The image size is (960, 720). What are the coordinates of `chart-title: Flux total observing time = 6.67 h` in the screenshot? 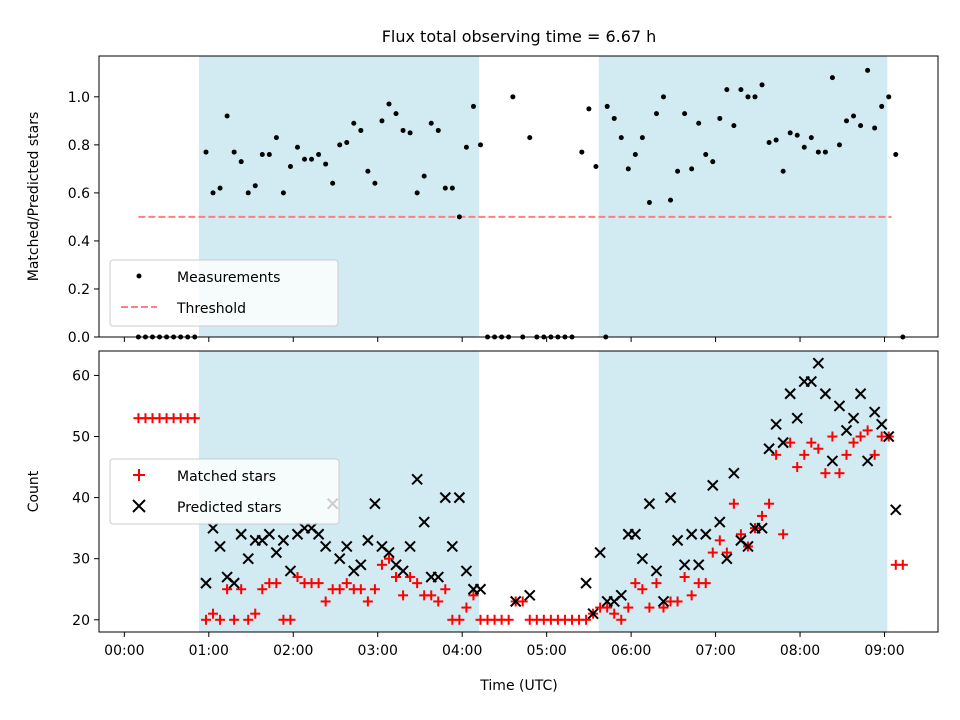 It's located at (519, 36).